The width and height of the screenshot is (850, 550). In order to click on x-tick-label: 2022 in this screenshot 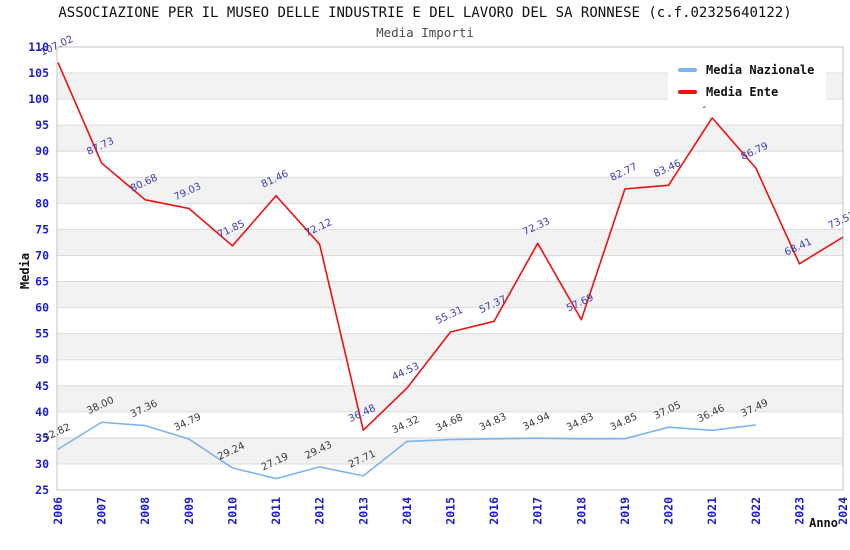, I will do `click(756, 511)`.